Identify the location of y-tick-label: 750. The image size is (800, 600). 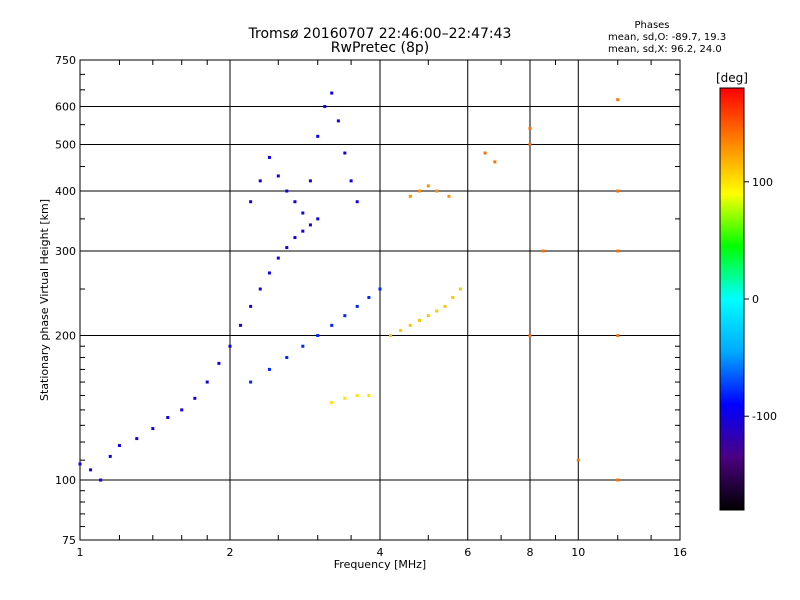
(65, 60).